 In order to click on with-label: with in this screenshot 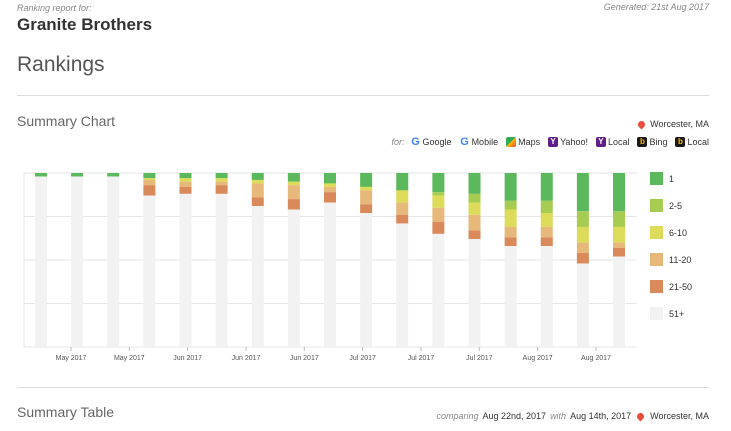, I will do `click(558, 416)`.